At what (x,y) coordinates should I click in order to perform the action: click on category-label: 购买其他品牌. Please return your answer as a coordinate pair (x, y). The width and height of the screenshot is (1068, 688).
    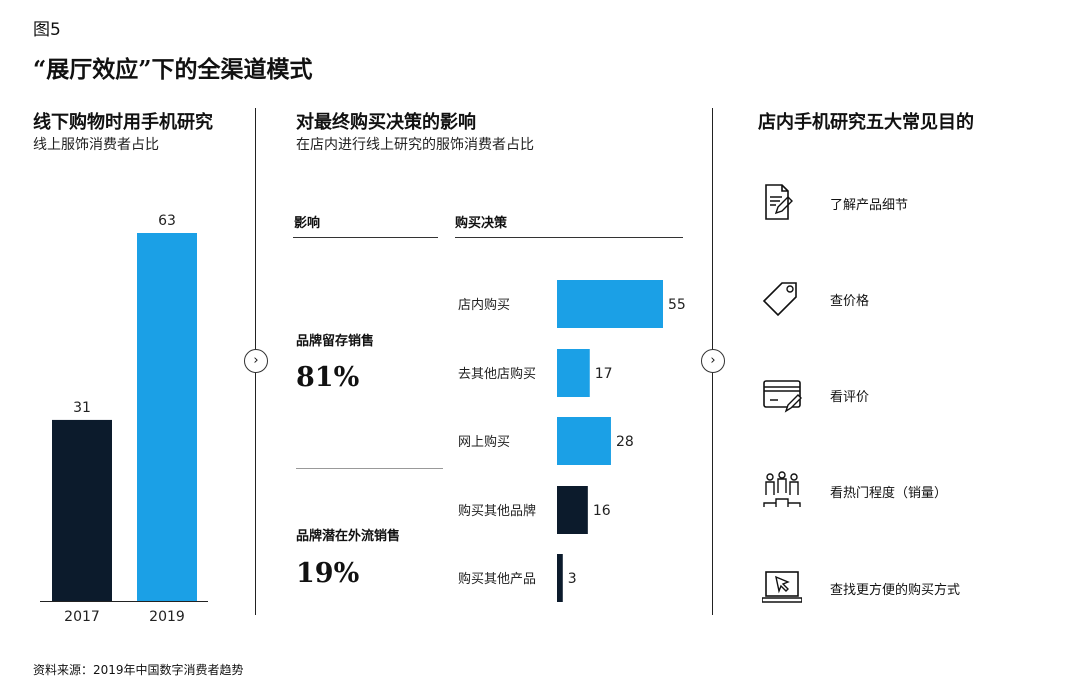
    Looking at the image, I should click on (497, 511).